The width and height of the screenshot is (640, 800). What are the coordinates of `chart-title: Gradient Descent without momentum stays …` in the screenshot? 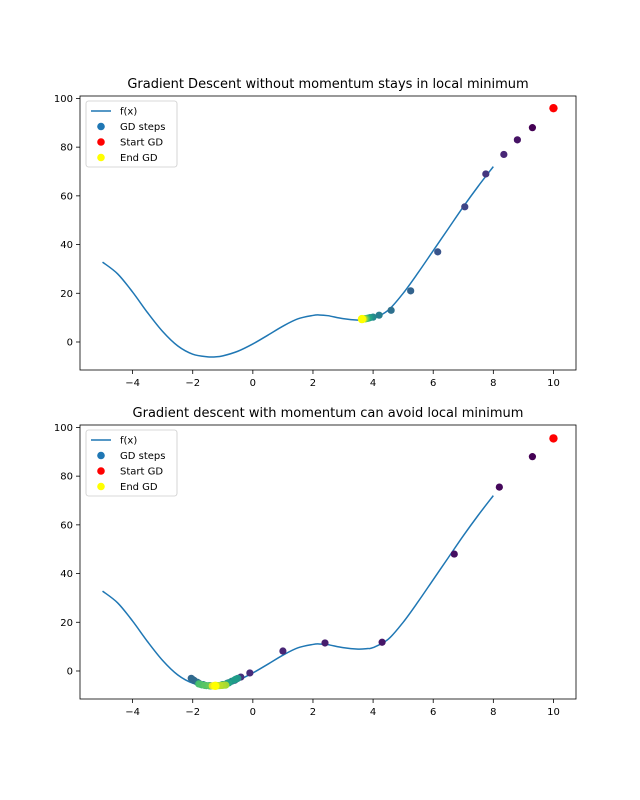 It's located at (327, 84).